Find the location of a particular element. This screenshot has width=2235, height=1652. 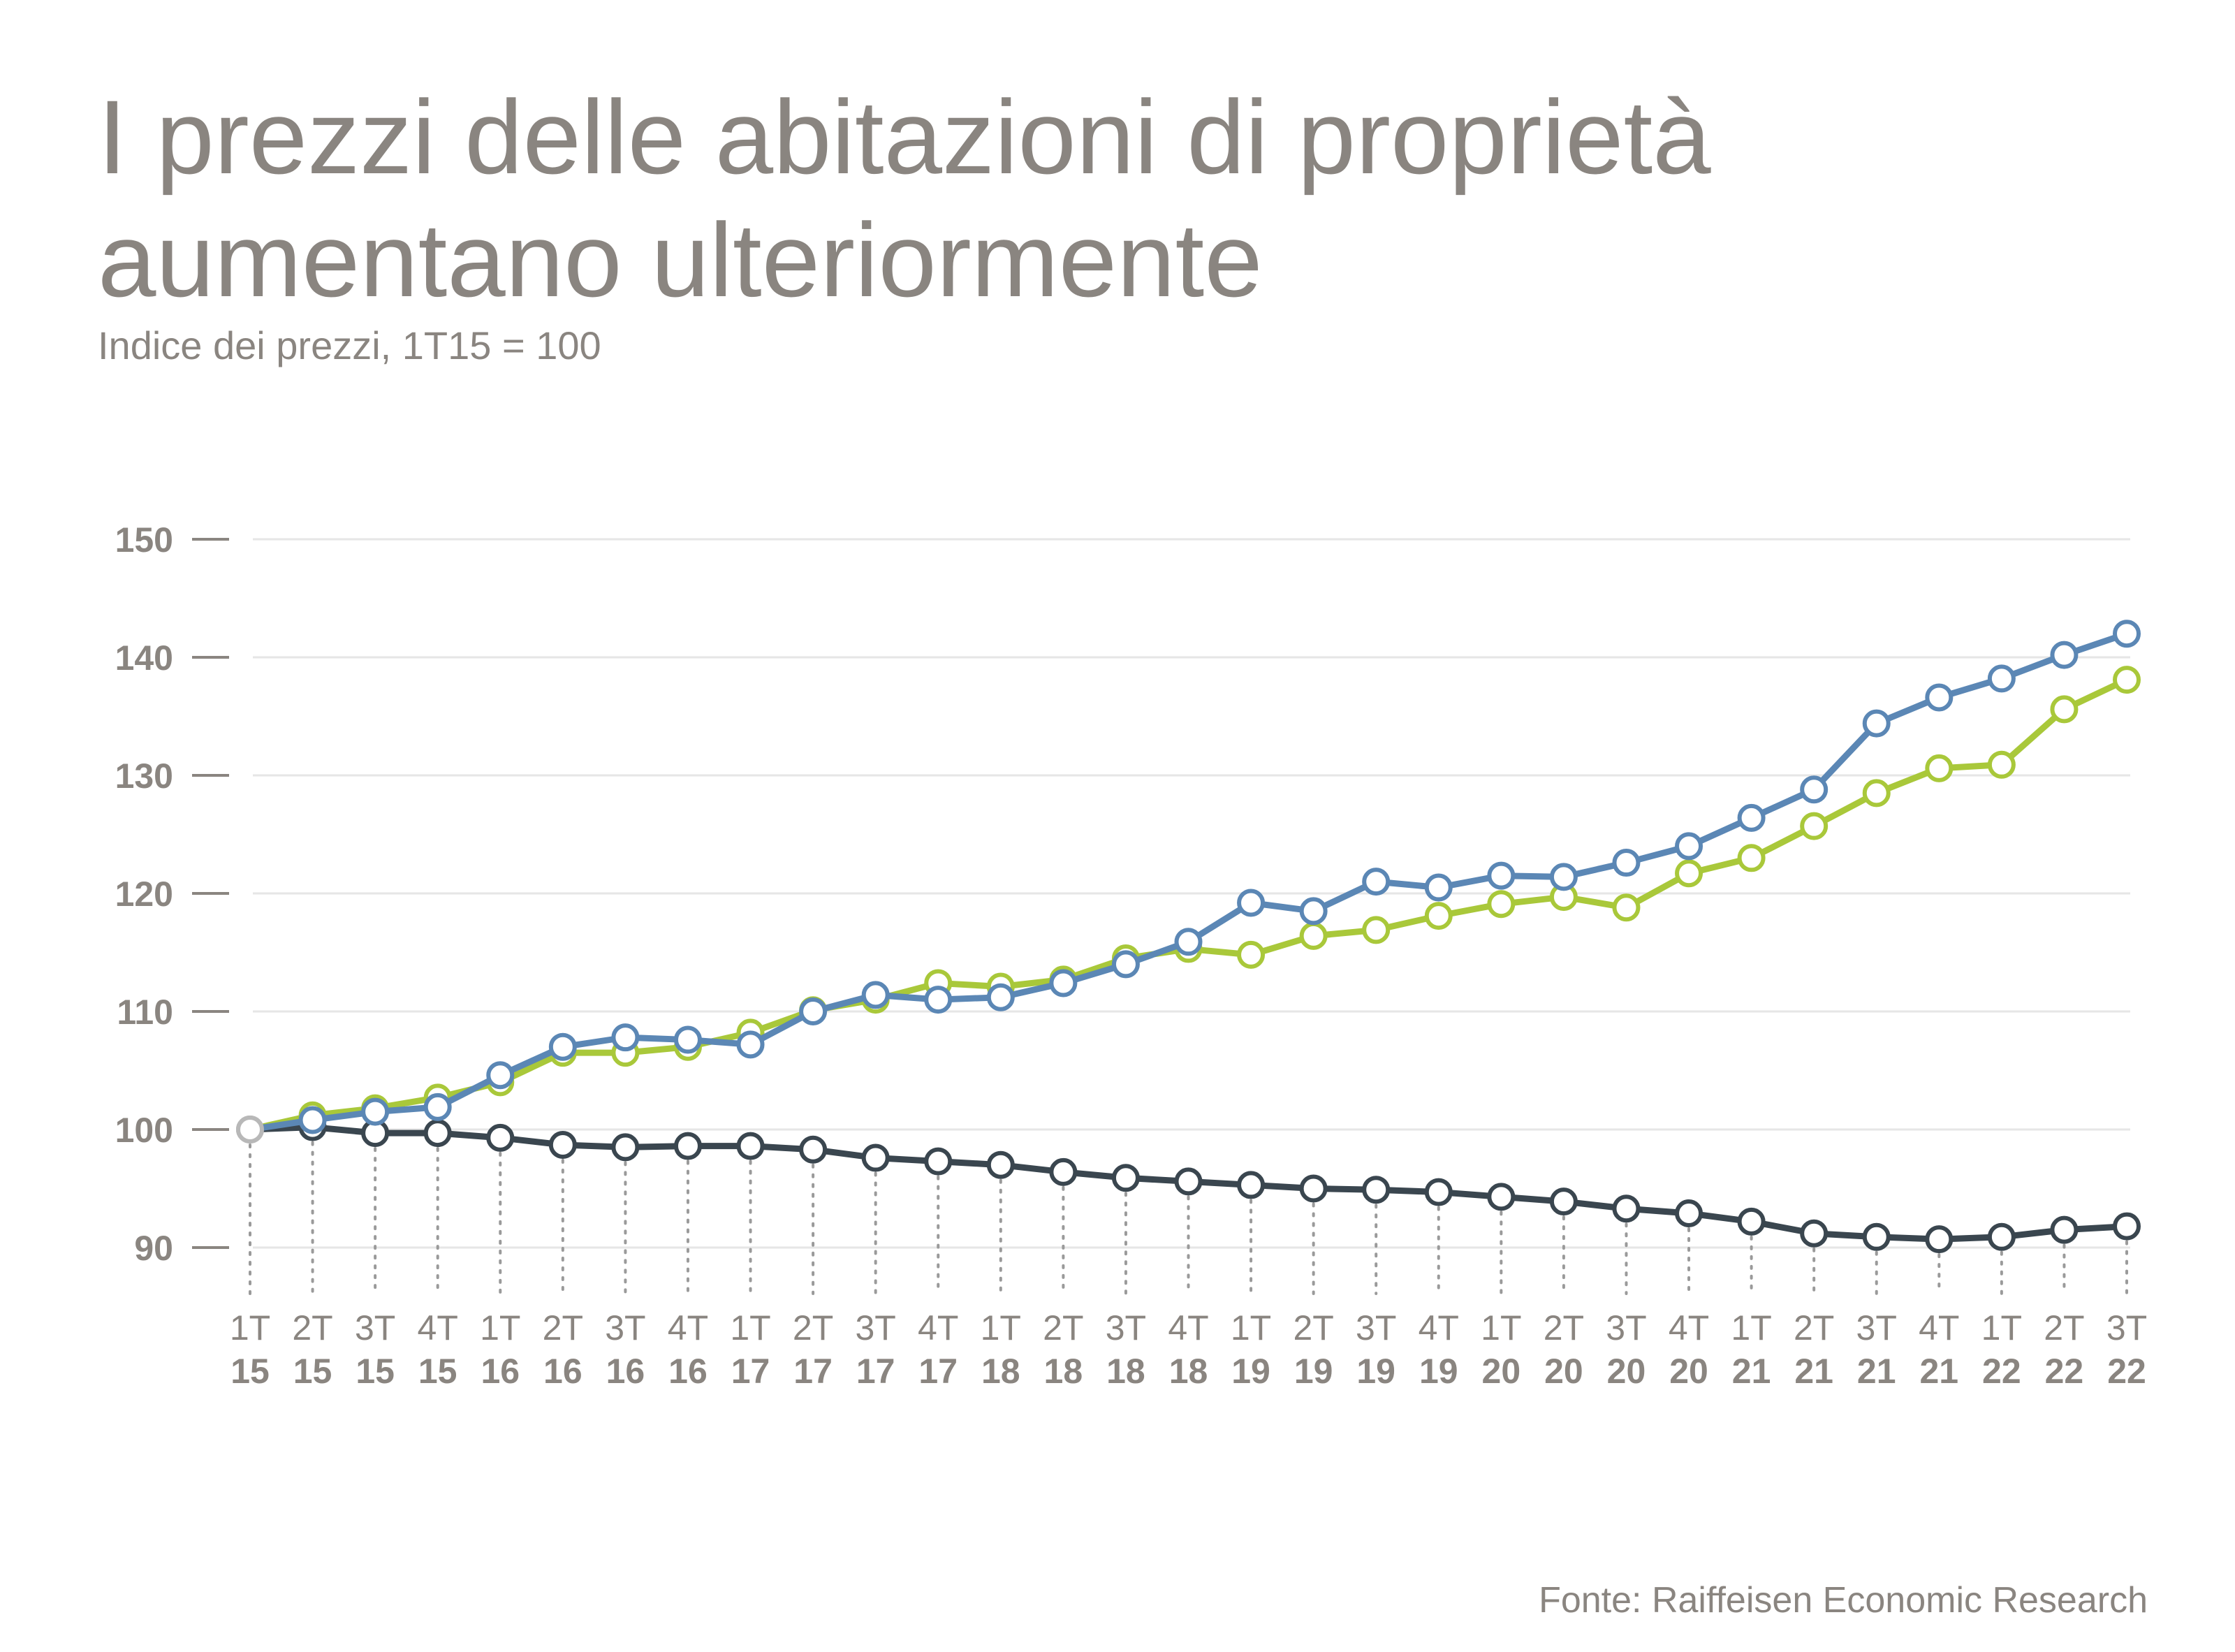

y-tick-label: 110 is located at coordinates (145, 1012).